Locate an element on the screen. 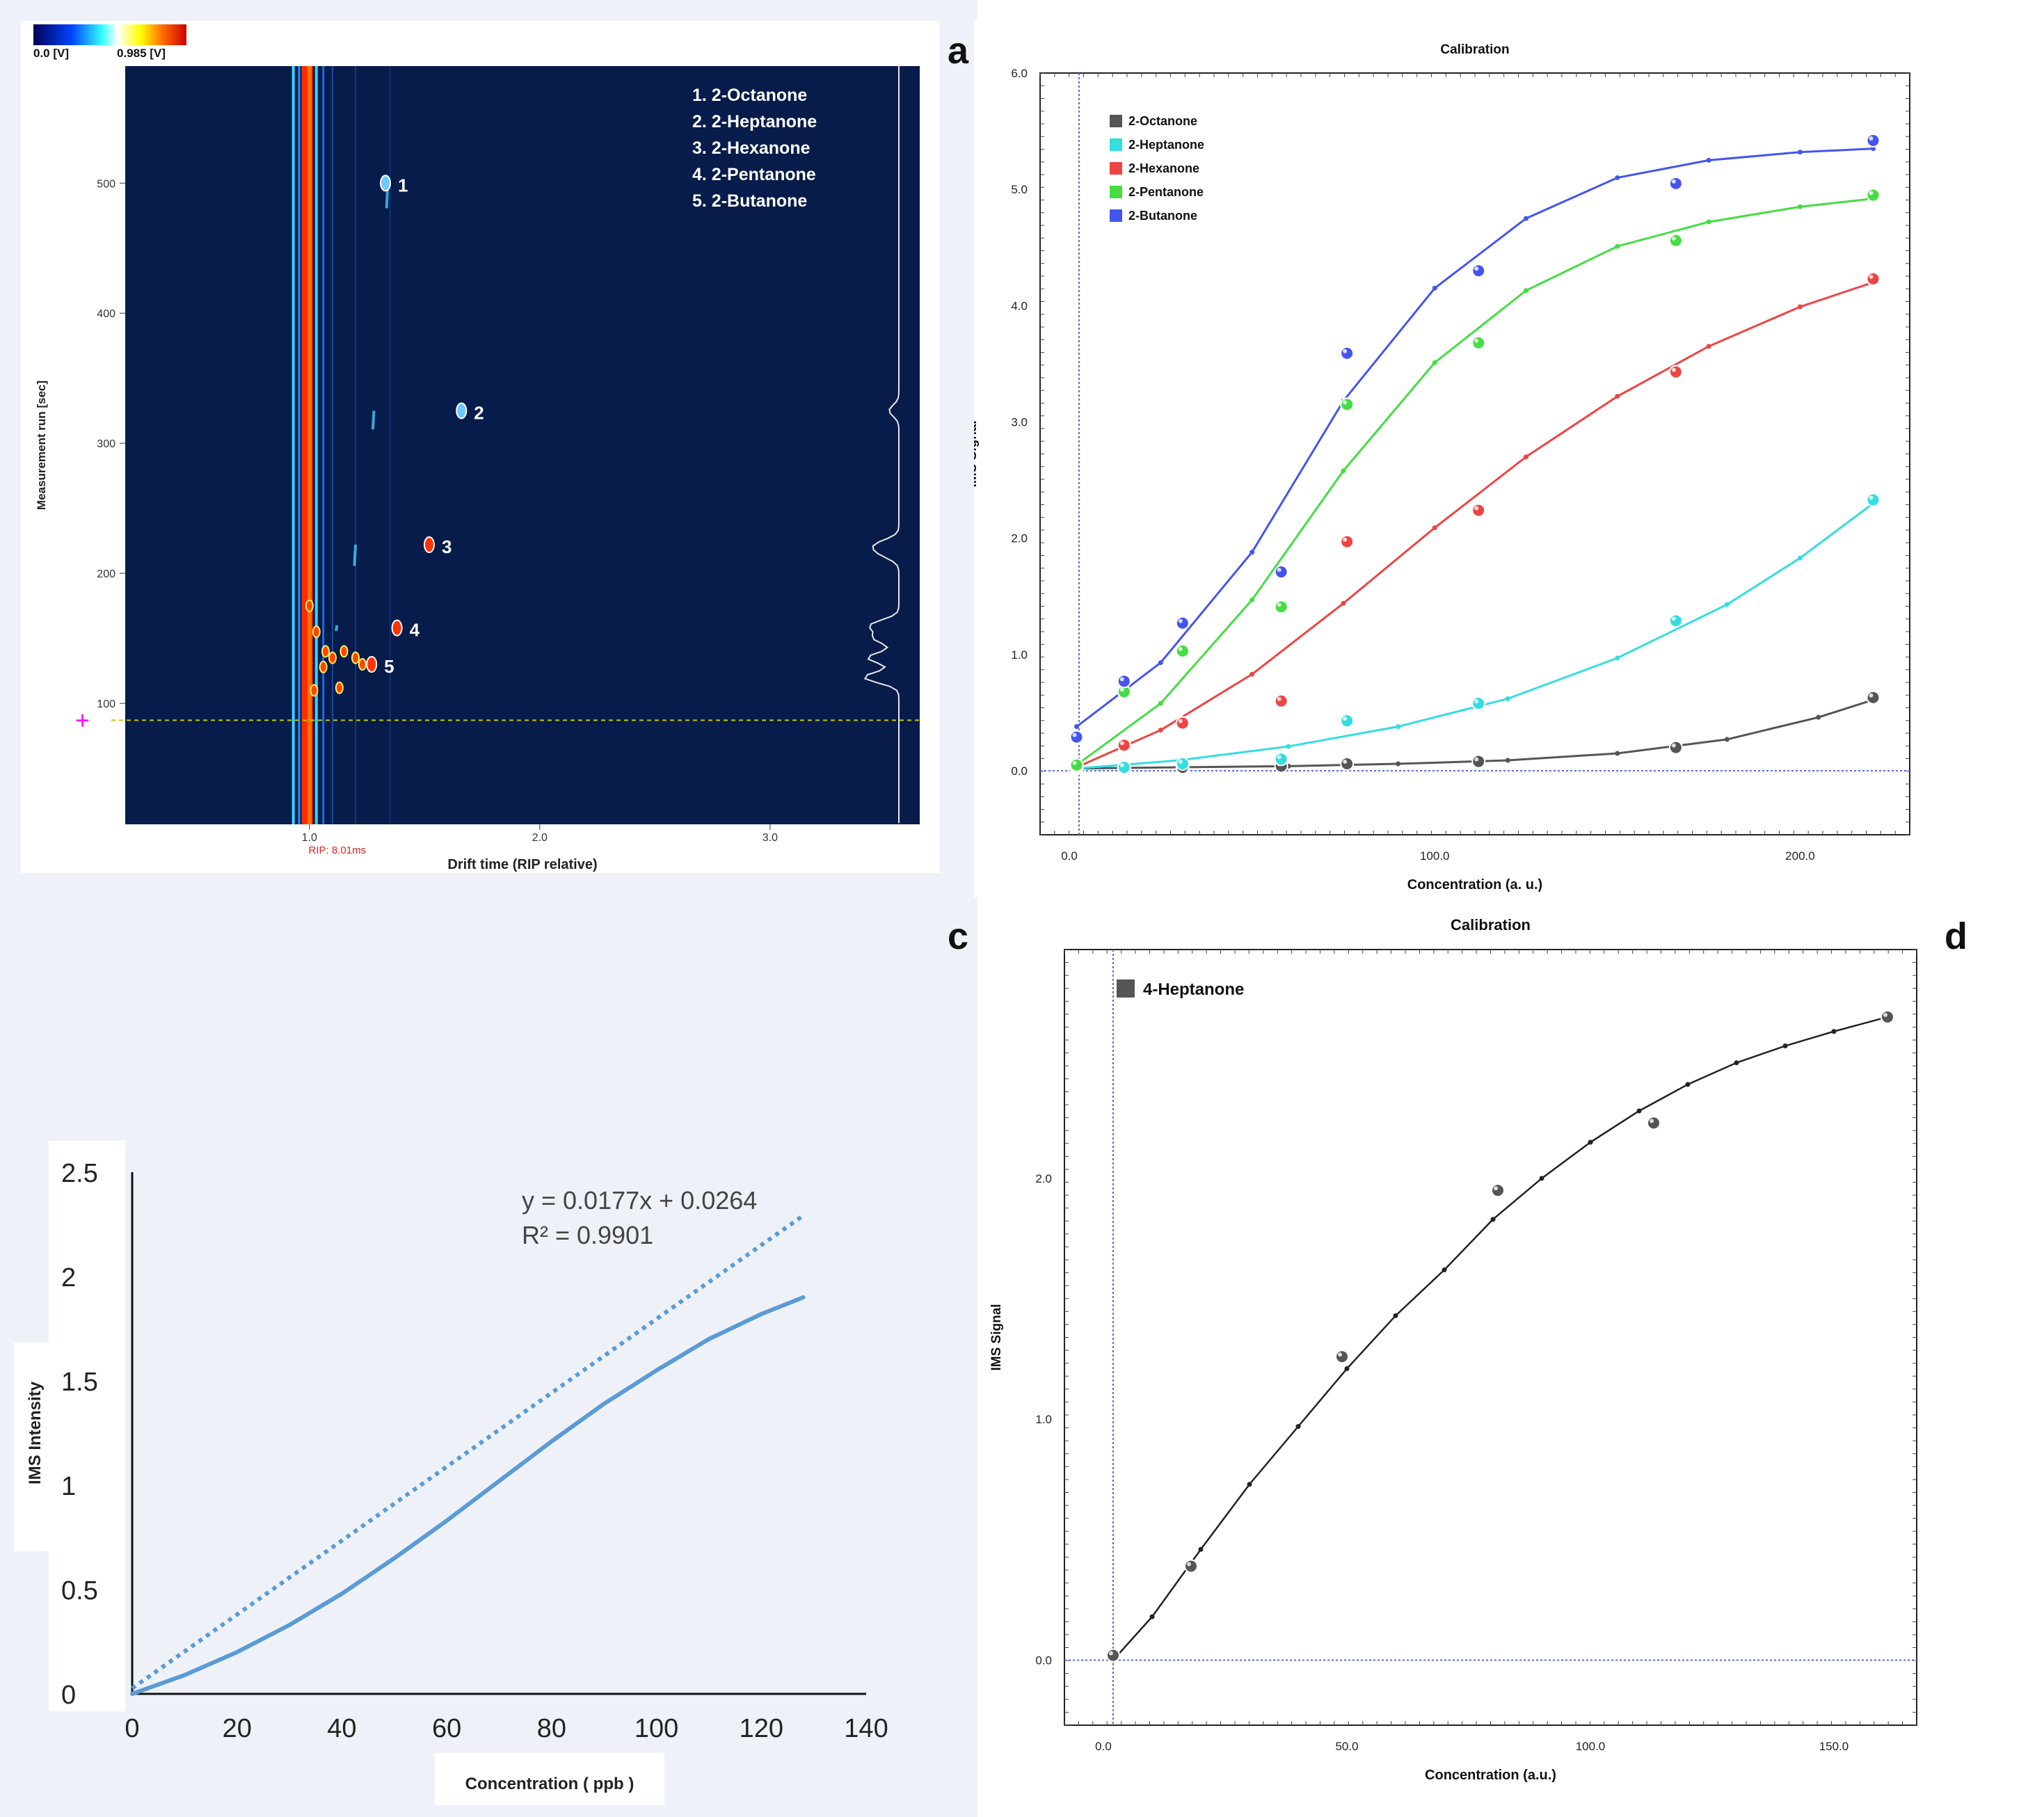 The width and height of the screenshot is (2044, 1817). peak-trail is located at coordinates (336, 628).